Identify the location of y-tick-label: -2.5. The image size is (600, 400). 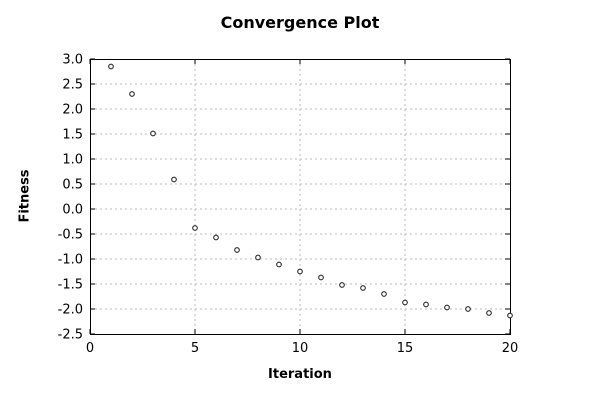
(70, 335).